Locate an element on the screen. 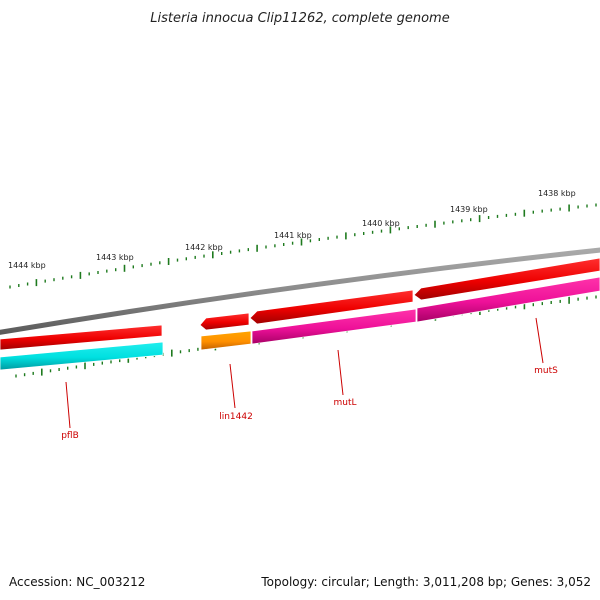 The height and width of the screenshot is (600, 600). label-line-mutl is located at coordinates (340, 372).